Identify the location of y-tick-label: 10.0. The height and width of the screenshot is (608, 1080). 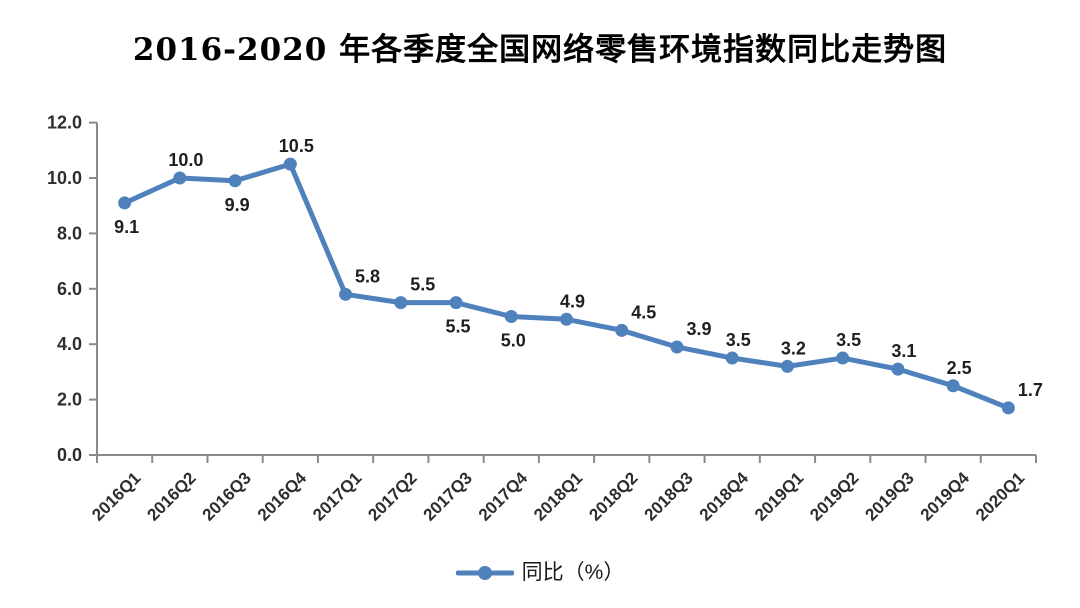
(64, 178).